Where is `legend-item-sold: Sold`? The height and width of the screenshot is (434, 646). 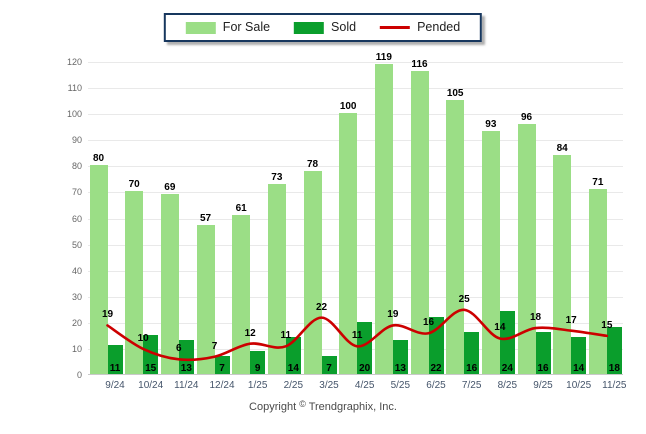
legend-item-sold: Sold is located at coordinates (325, 27).